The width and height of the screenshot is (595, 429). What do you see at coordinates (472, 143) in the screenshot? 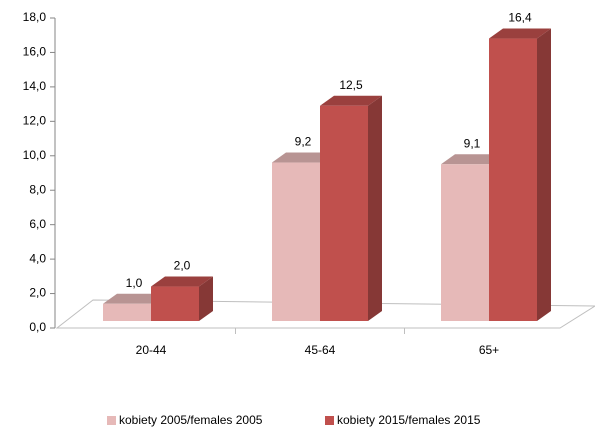
I see `value-label: 9,1` at bounding box center [472, 143].